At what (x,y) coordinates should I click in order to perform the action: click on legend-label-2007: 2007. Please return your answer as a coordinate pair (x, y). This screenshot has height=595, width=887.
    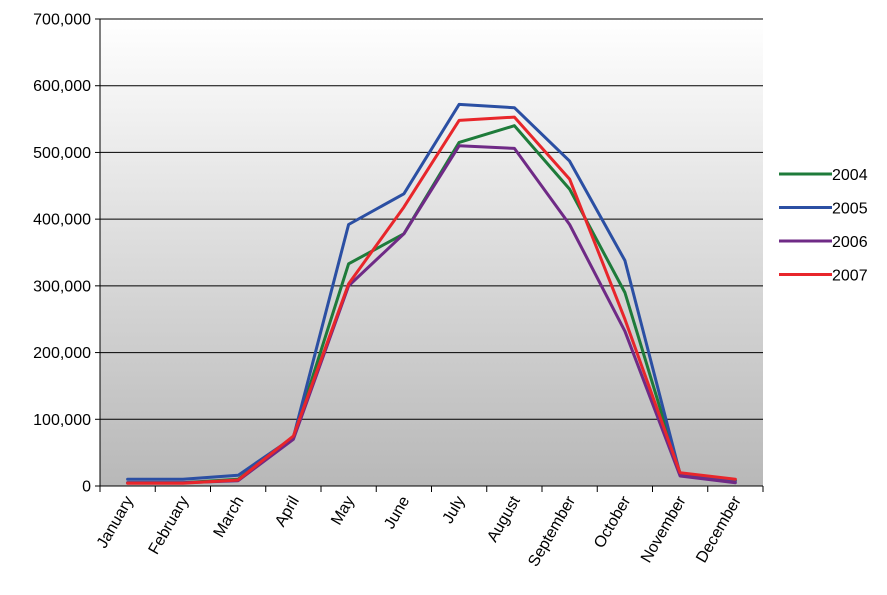
    Looking at the image, I should click on (850, 276).